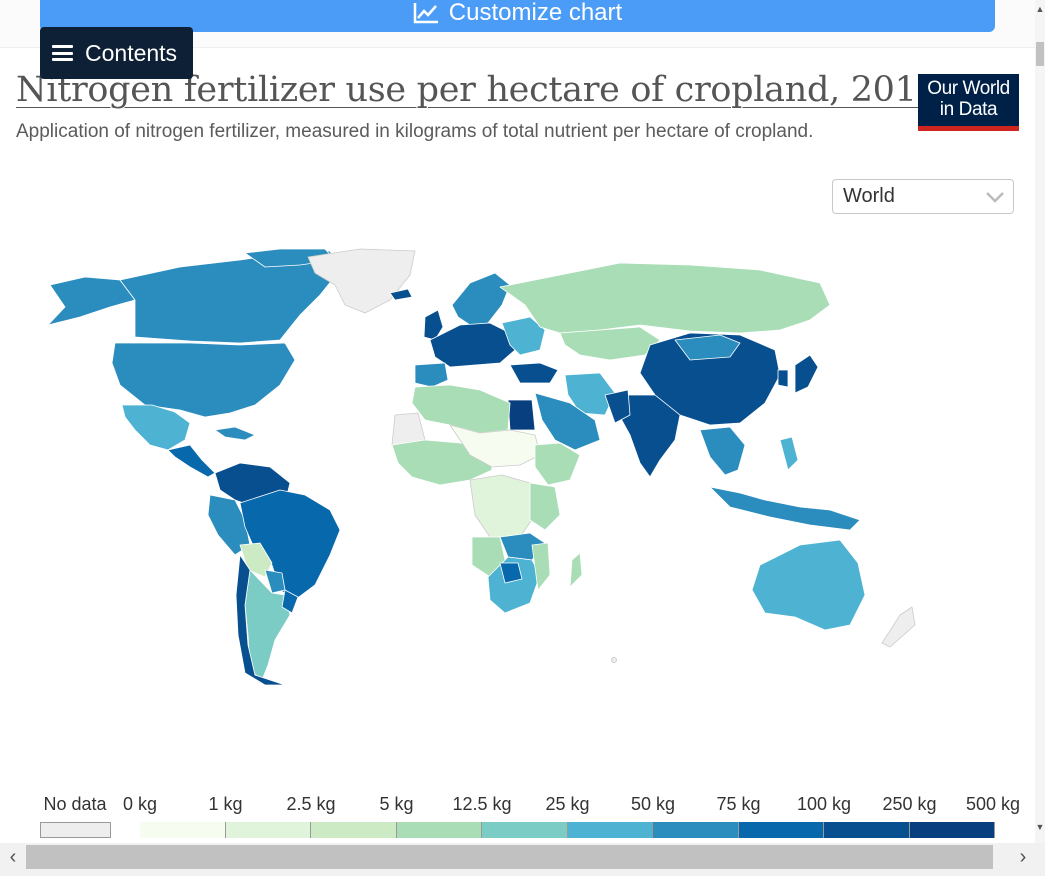 The image size is (1045, 876). I want to click on country-mexico, so click(156, 427).